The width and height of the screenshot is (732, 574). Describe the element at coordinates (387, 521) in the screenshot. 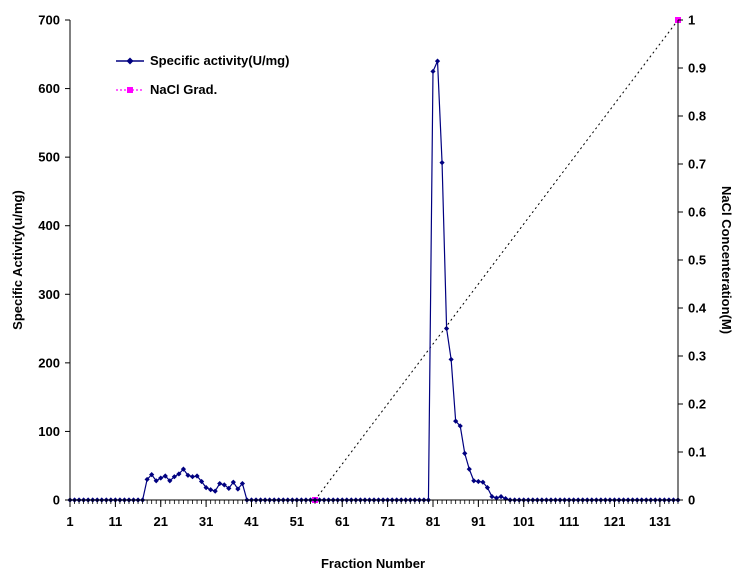

I see `x-tick-label: 71` at that location.